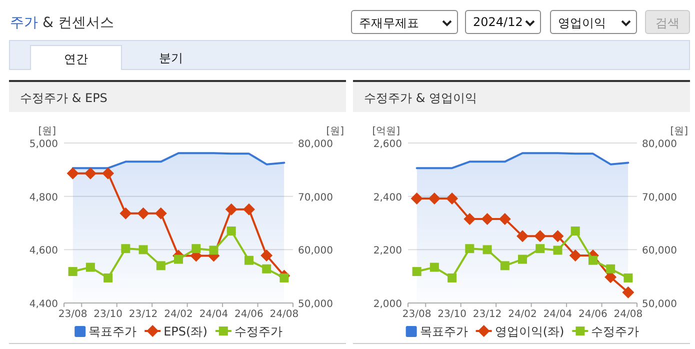 The height and width of the screenshot is (349, 695). I want to click on chart-title: 수정주가 & EPS, so click(177, 96).